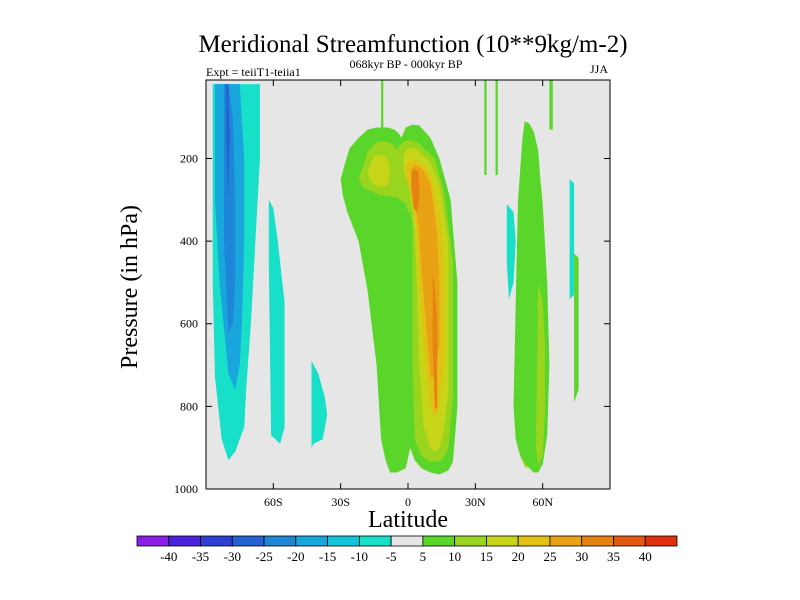  I want to click on colorbar-label-7: -5, so click(391, 556).